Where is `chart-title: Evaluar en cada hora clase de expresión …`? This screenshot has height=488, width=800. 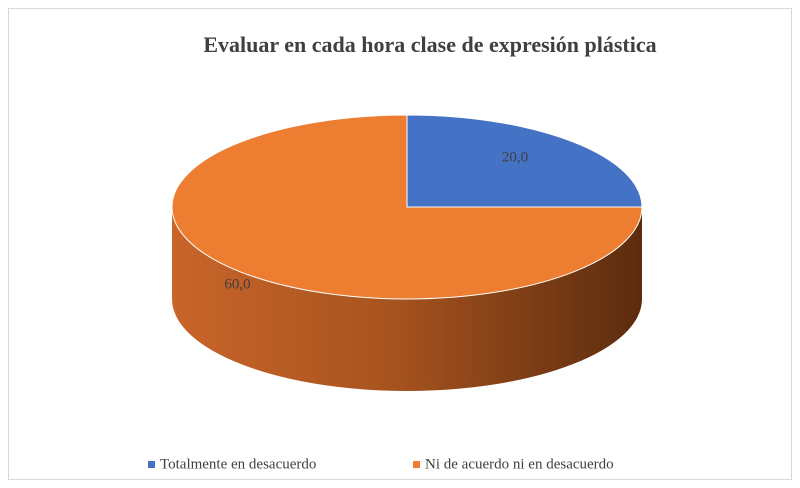
chart-title: Evaluar en cada hora clase de expresión … is located at coordinates (429, 44).